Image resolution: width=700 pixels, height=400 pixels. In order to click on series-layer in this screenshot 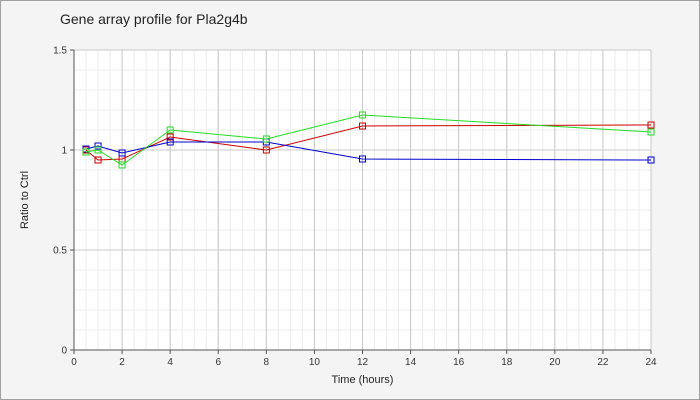, I will do `click(368, 140)`.